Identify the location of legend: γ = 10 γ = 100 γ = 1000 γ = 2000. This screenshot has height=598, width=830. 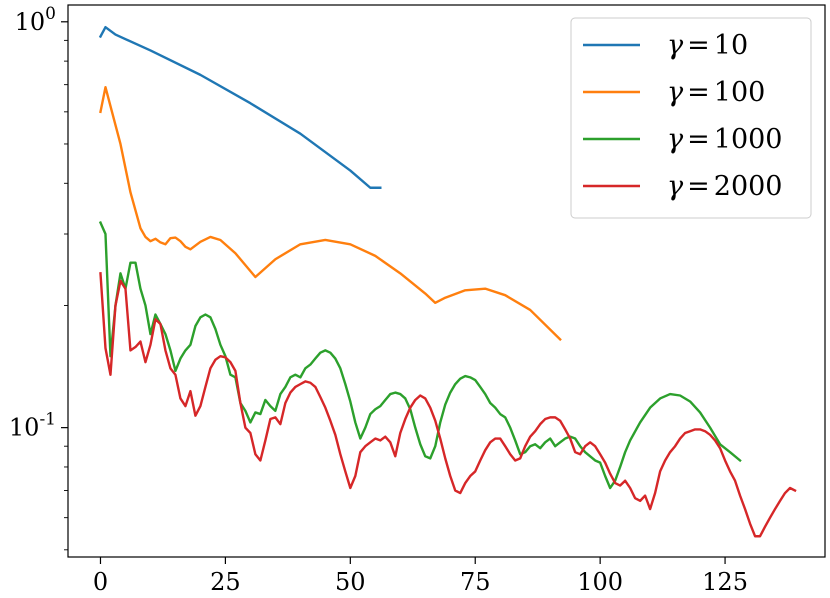
(691, 118).